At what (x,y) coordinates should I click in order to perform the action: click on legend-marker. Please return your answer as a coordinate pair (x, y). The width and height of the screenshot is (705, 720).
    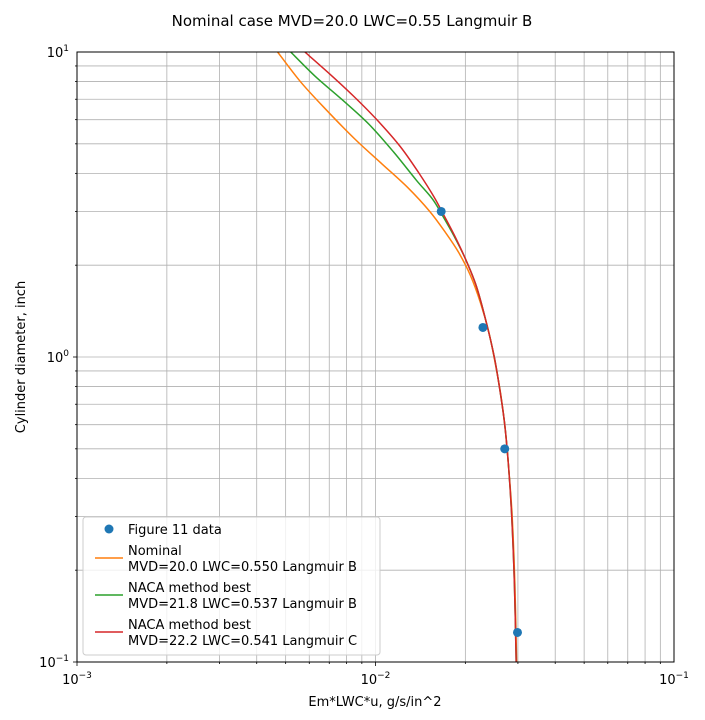
    Looking at the image, I should click on (109, 529).